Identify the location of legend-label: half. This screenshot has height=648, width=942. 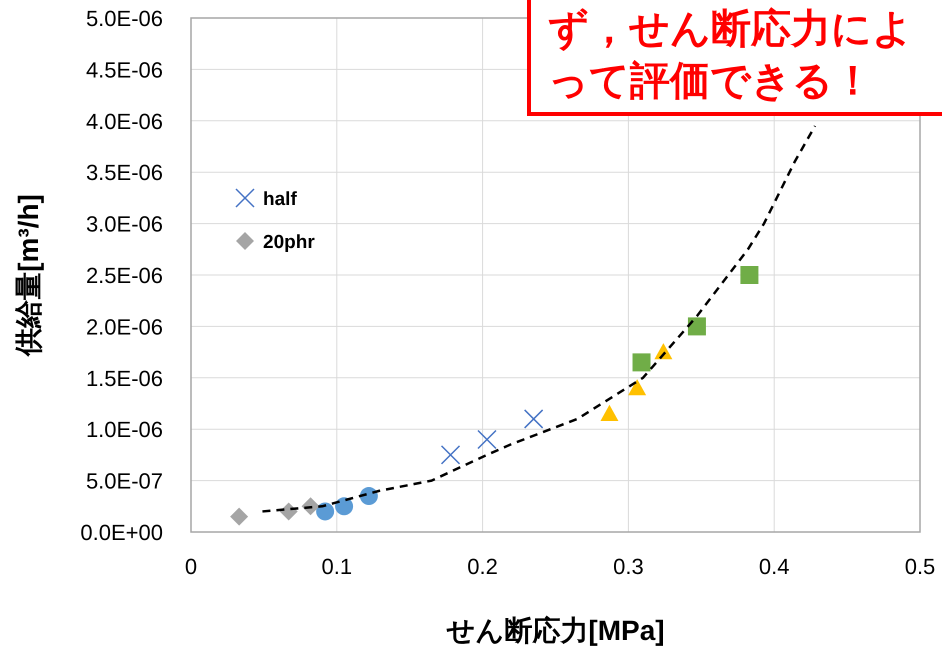
(280, 199).